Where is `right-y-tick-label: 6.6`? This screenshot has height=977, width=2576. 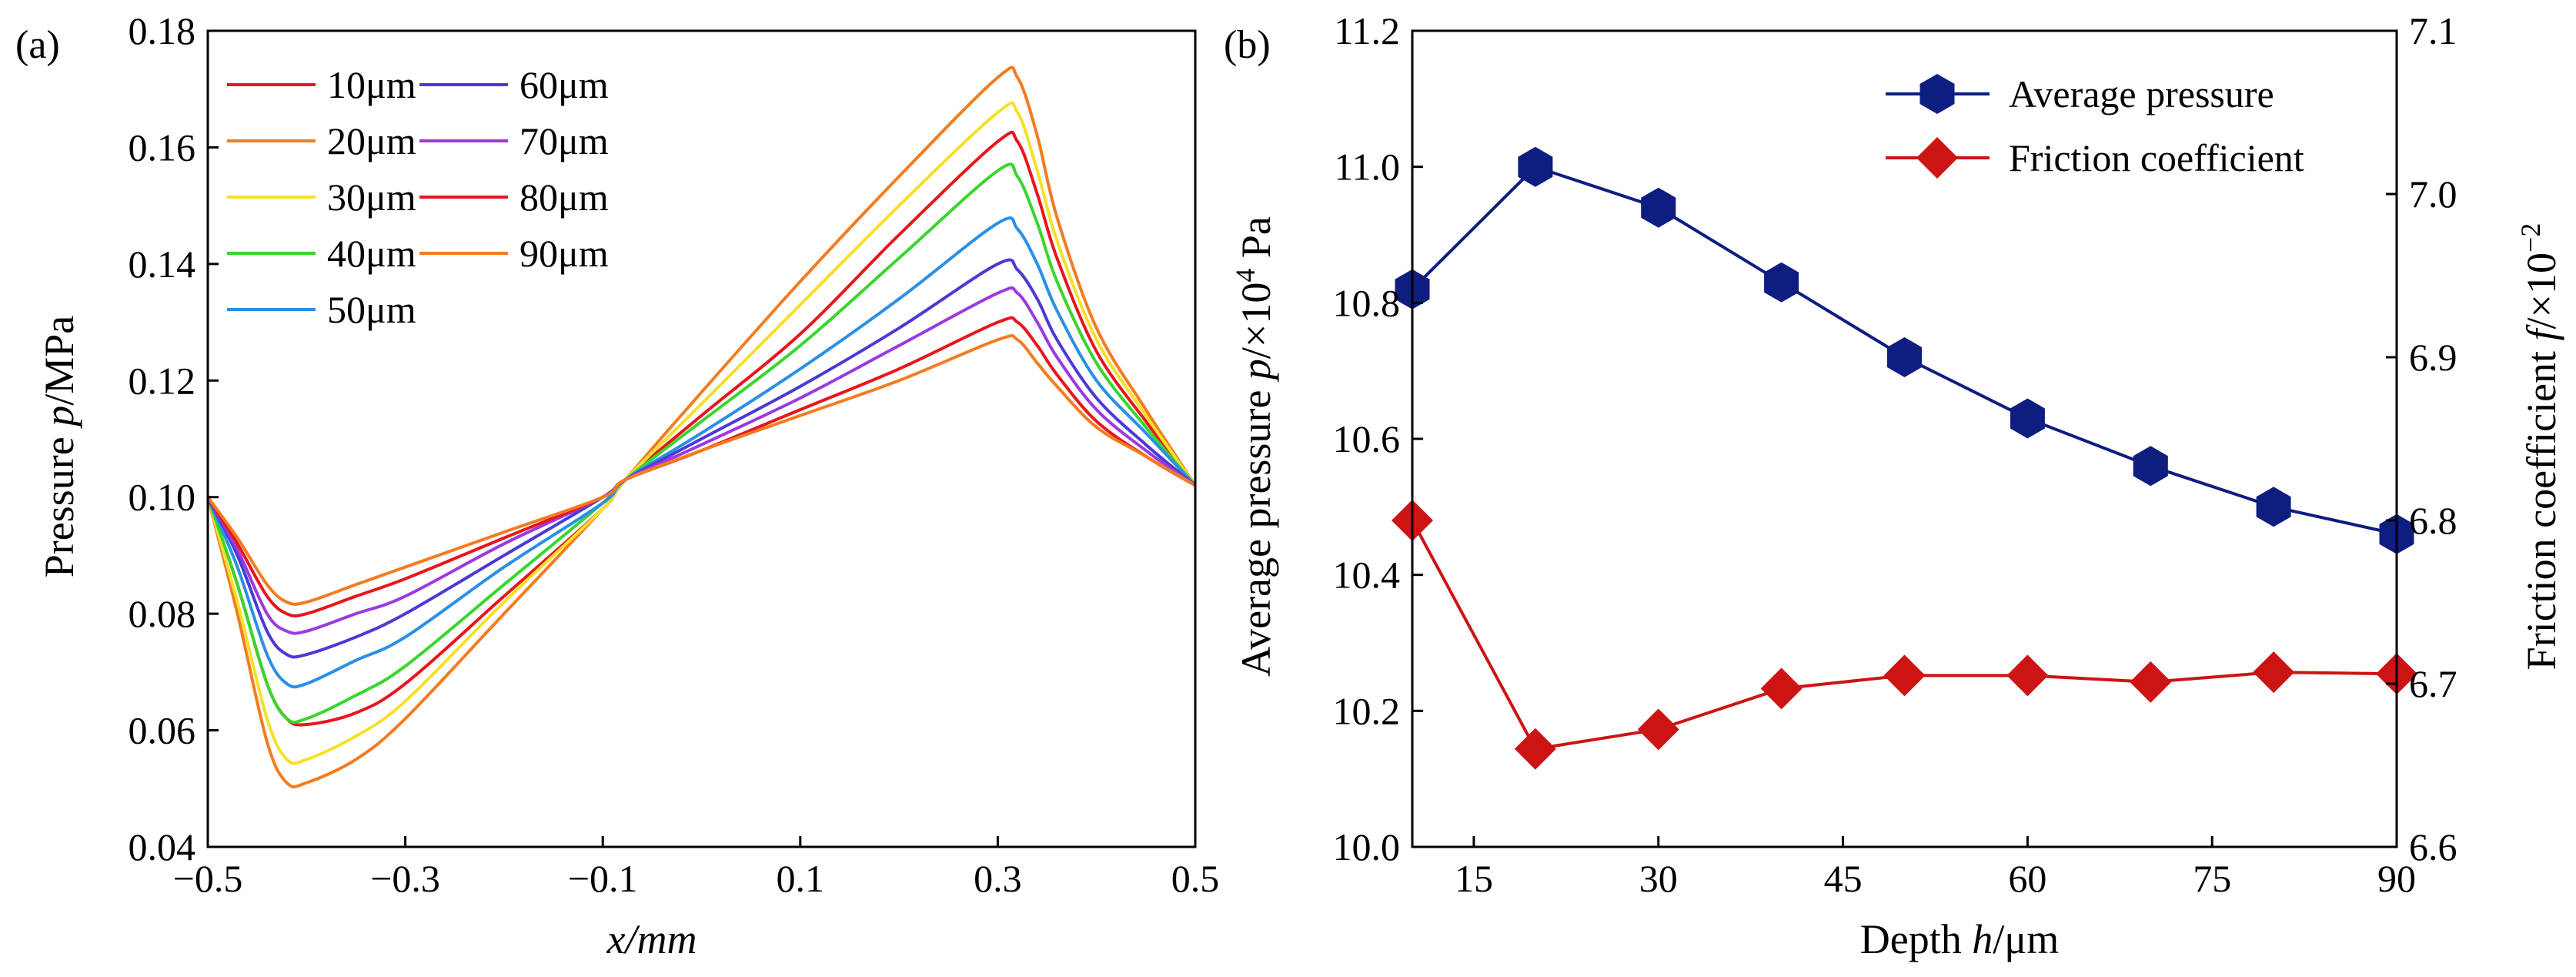 right-y-tick-label: 6.6 is located at coordinates (2433, 846).